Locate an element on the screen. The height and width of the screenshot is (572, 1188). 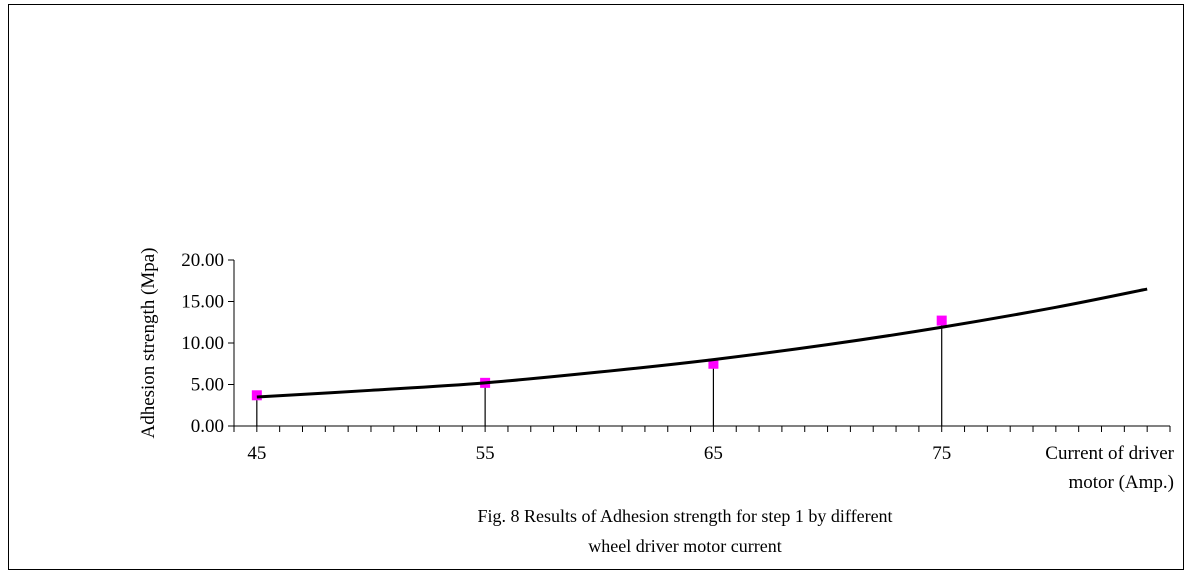
trend-line is located at coordinates (702, 343).